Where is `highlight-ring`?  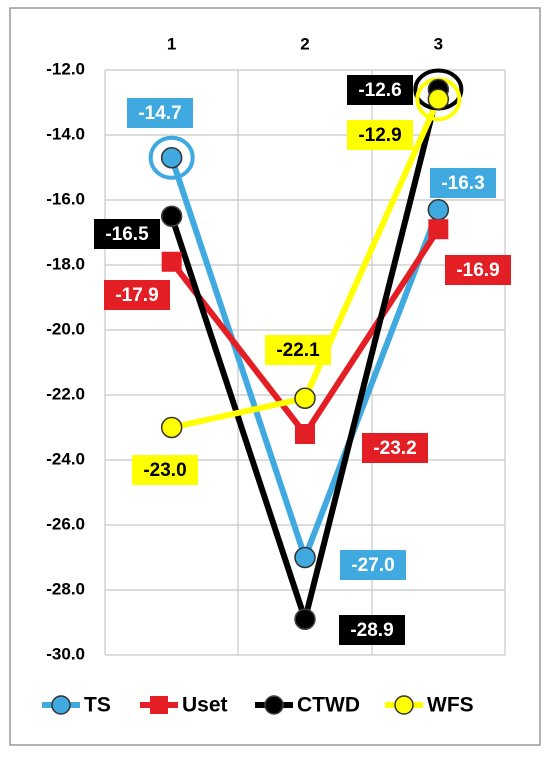 highlight-ring is located at coordinates (171, 157).